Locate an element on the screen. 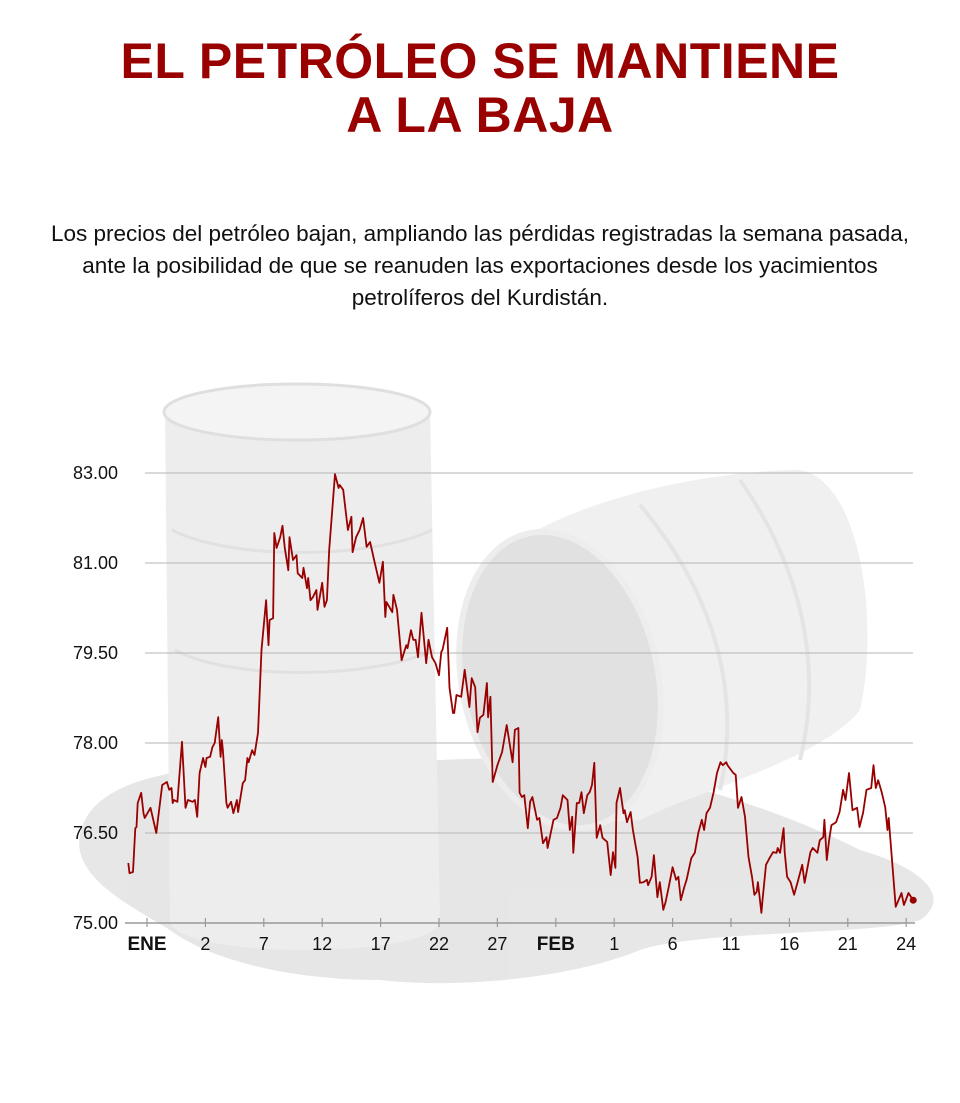  x-tick-label: 6 is located at coordinates (673, 944).